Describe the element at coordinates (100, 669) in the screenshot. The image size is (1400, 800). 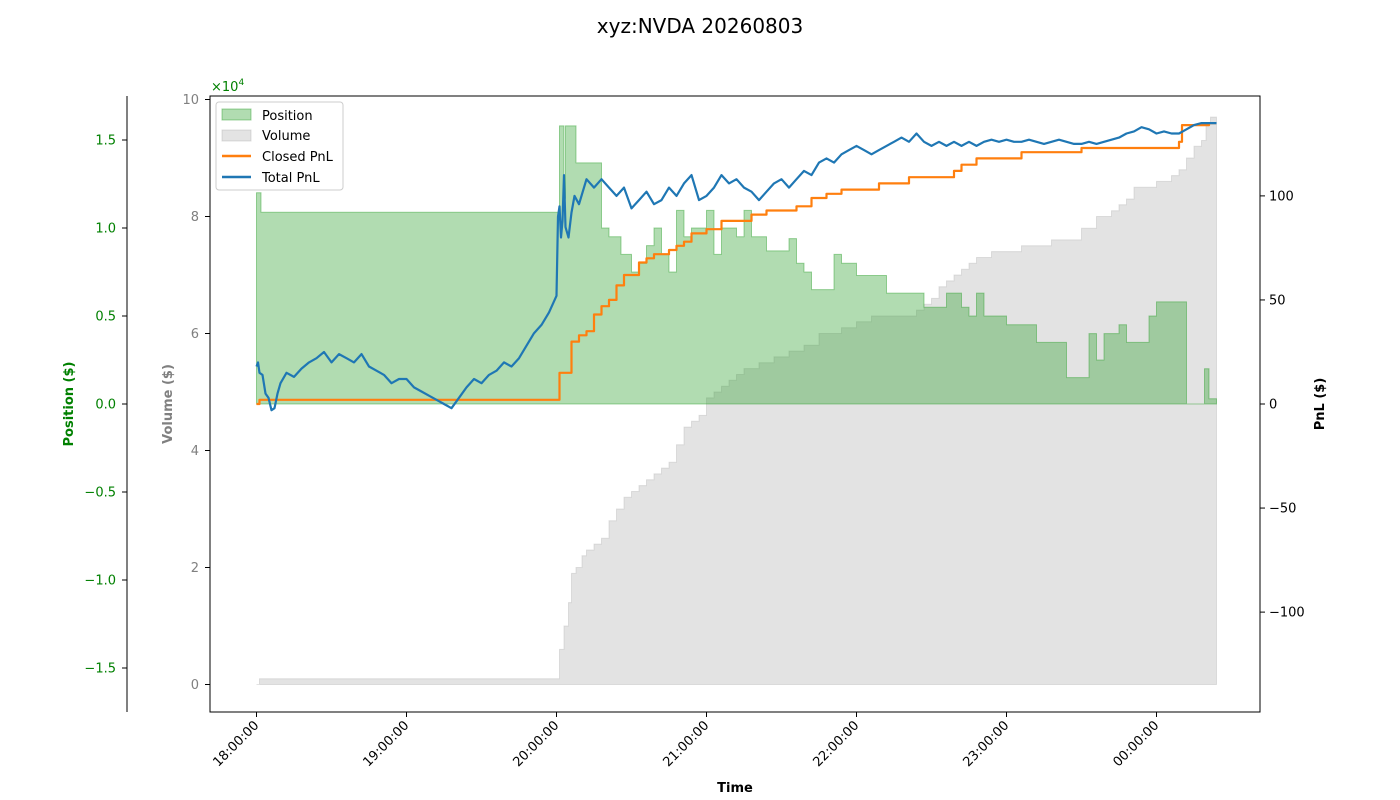
I see `position-tick-label: −1.5` at that location.